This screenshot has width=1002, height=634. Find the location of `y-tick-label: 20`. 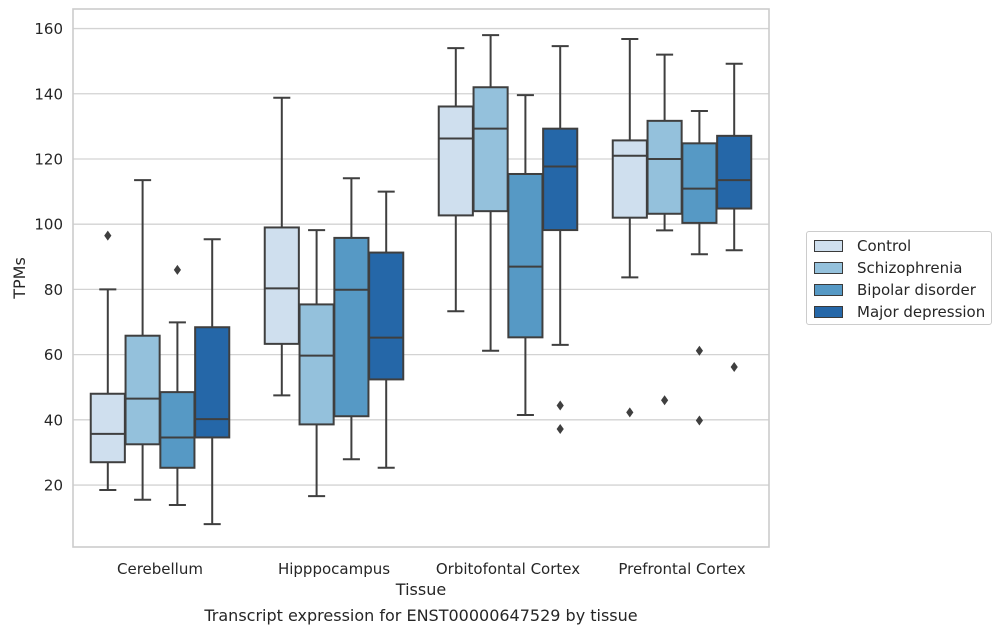

y-tick-label: 20 is located at coordinates (53, 486).